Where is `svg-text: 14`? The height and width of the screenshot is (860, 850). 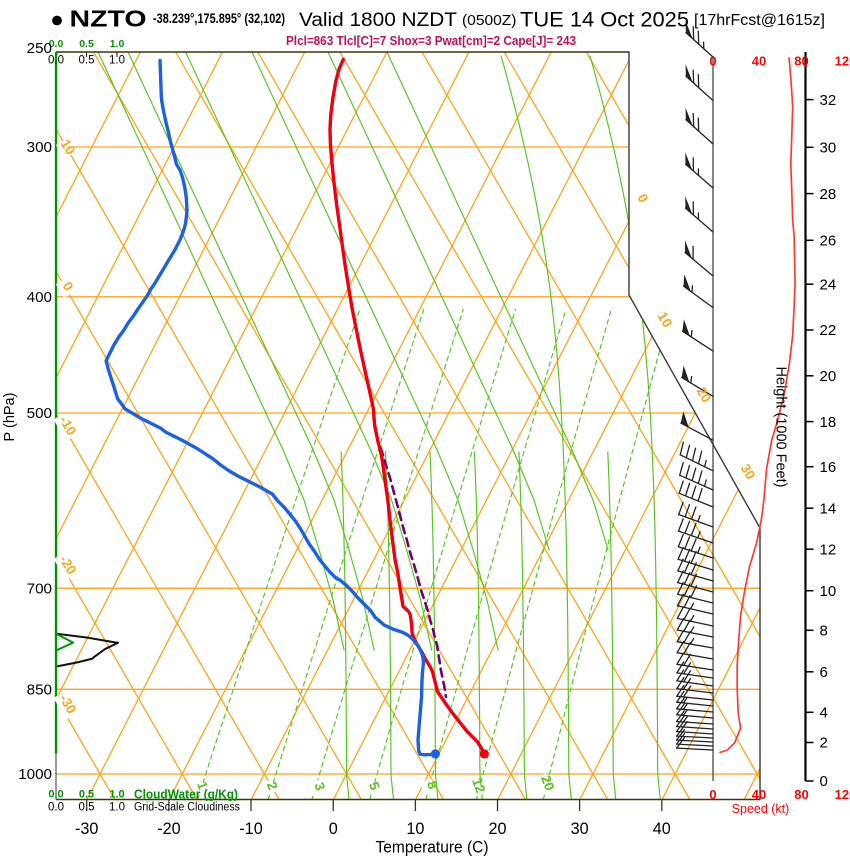
svg-text: 14 is located at coordinates (828, 508).